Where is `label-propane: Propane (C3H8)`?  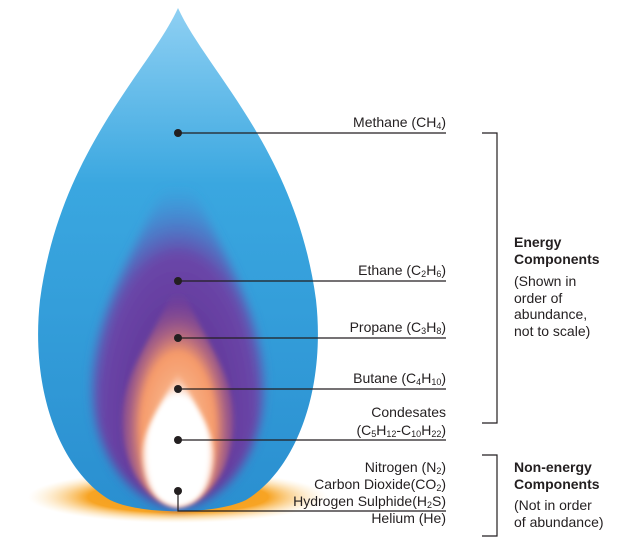
label-propane: Propane (C3H8) is located at coordinates (397, 327).